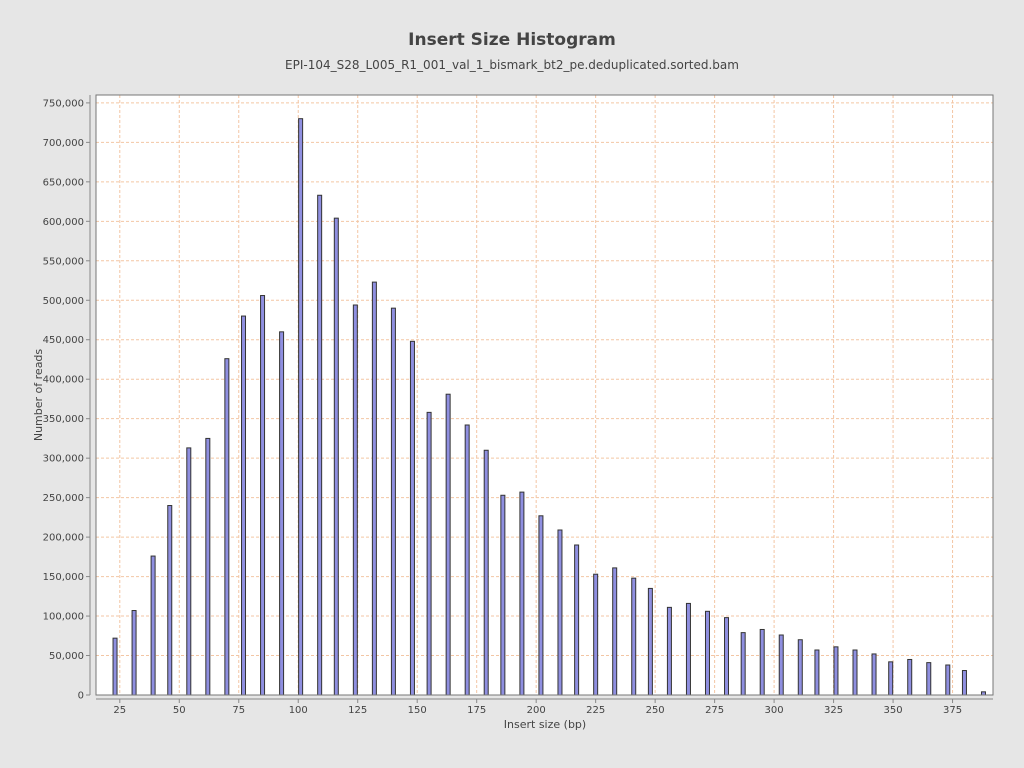  Describe the element at coordinates (545, 724) in the screenshot. I see `x-axis-label: Insert size (bp)` at that location.